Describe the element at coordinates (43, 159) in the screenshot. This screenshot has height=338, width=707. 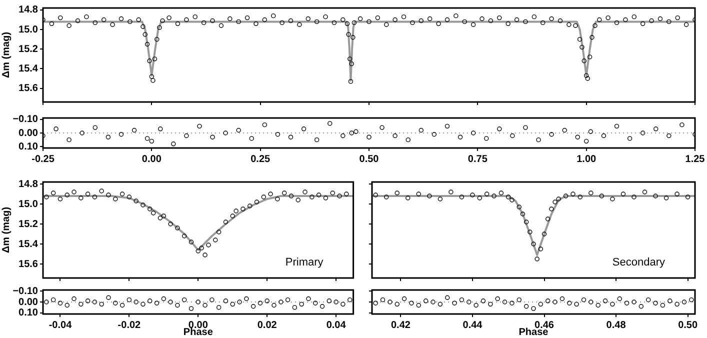
I see `x-tick-label: -0.25` at that location.